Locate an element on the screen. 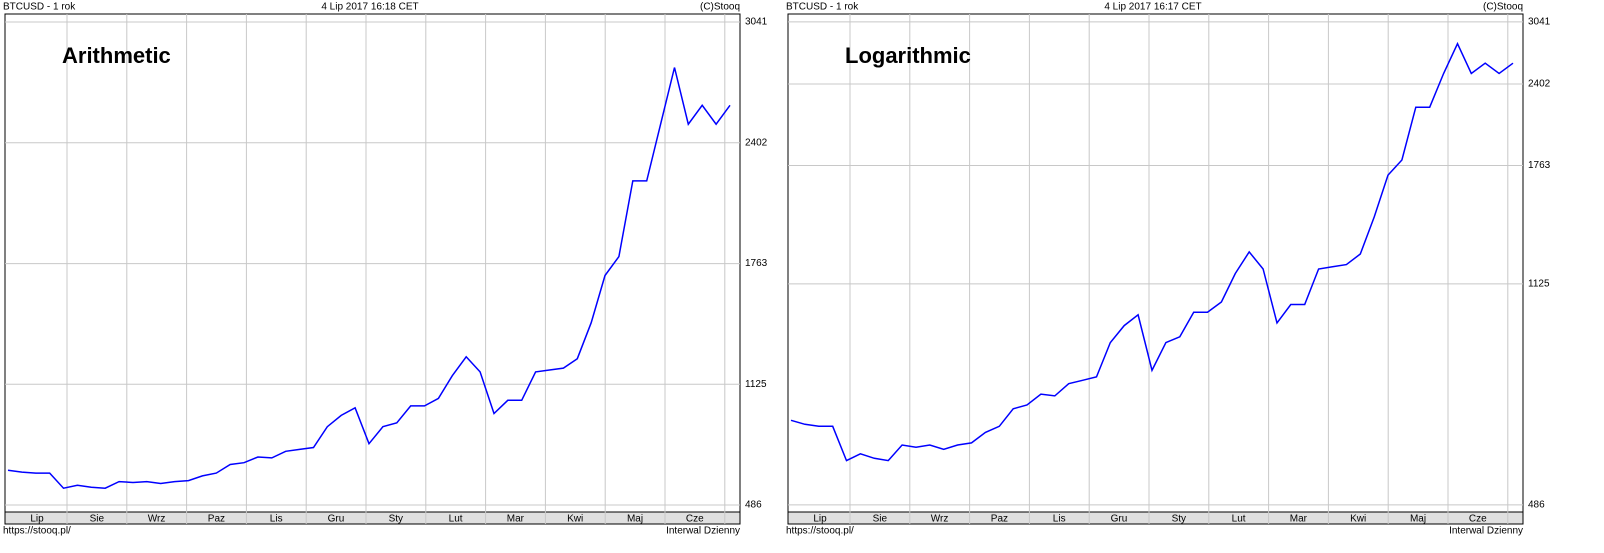  timestamp: 4 Lip 2017 16:17 CET is located at coordinates (1152, 7).